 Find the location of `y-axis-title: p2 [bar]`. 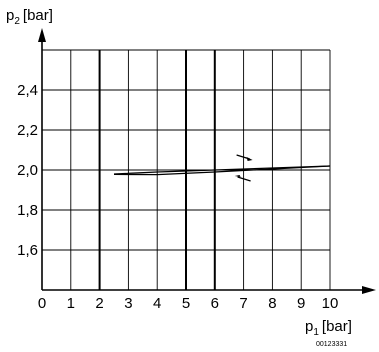

y-axis-title: p2 [bar] is located at coordinates (29, 17).